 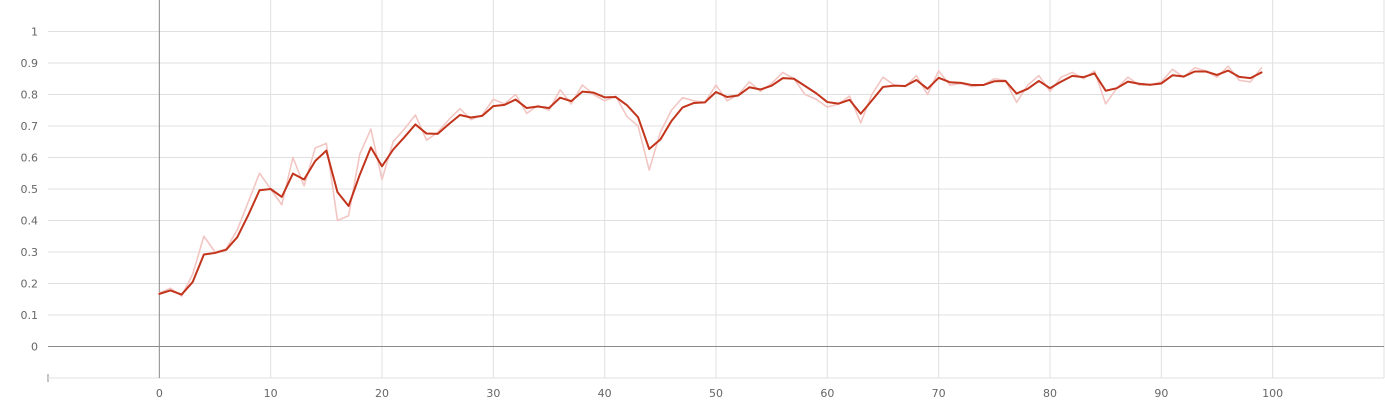 I want to click on y-tick-label: 0.8, so click(x=30, y=95).